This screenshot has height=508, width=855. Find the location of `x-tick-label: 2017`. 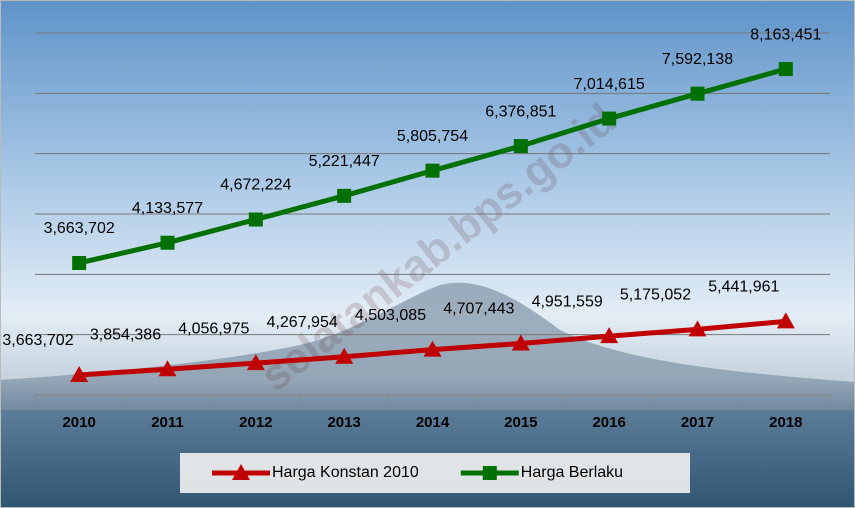

x-tick-label: 2017 is located at coordinates (697, 422).